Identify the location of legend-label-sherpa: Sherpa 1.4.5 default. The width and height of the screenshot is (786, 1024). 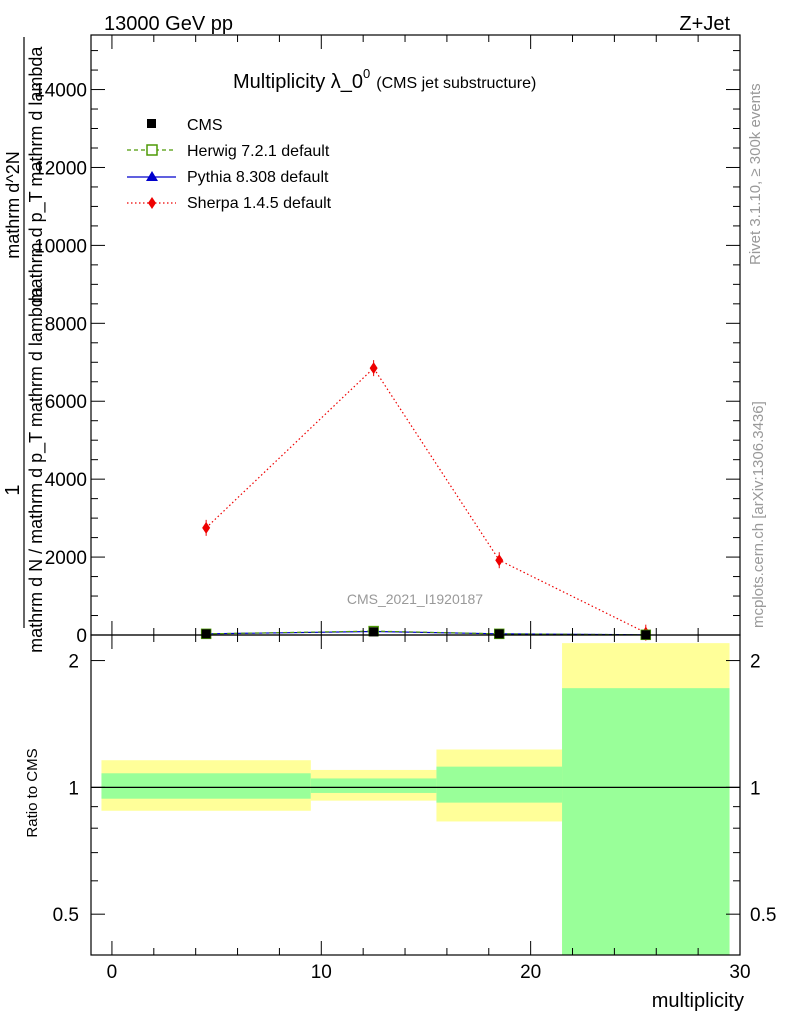
(259, 203).